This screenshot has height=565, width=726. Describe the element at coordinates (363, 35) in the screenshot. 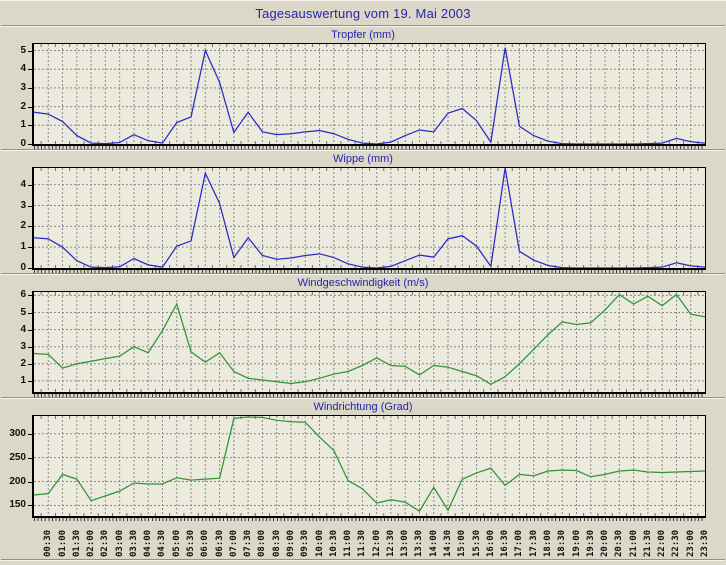

I see `chart-title: Tropfer (mm)` at that location.